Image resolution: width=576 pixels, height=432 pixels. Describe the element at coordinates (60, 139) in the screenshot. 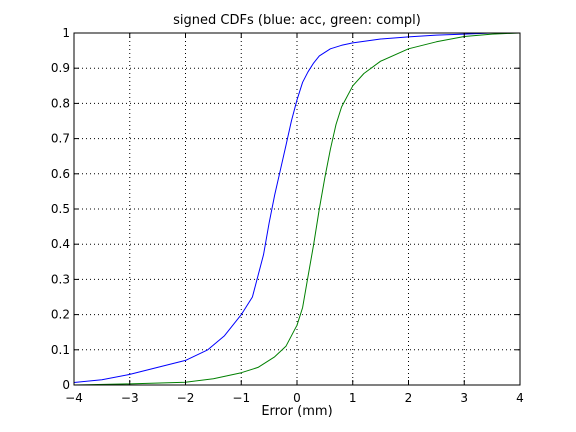

I see `y-tick-label: 0.7` at that location.